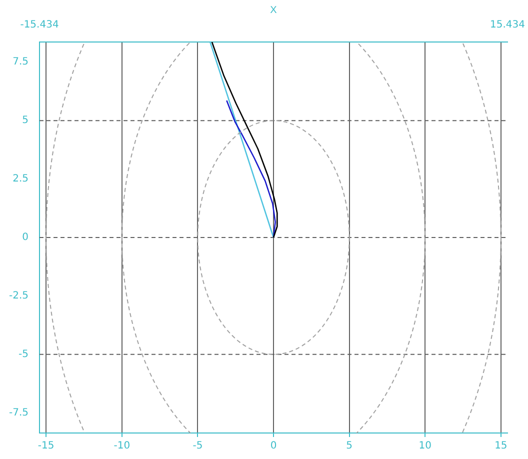 The image size is (528, 459). Describe the element at coordinates (18, 296) in the screenshot. I see `y-tick-label: -2.5` at that location.